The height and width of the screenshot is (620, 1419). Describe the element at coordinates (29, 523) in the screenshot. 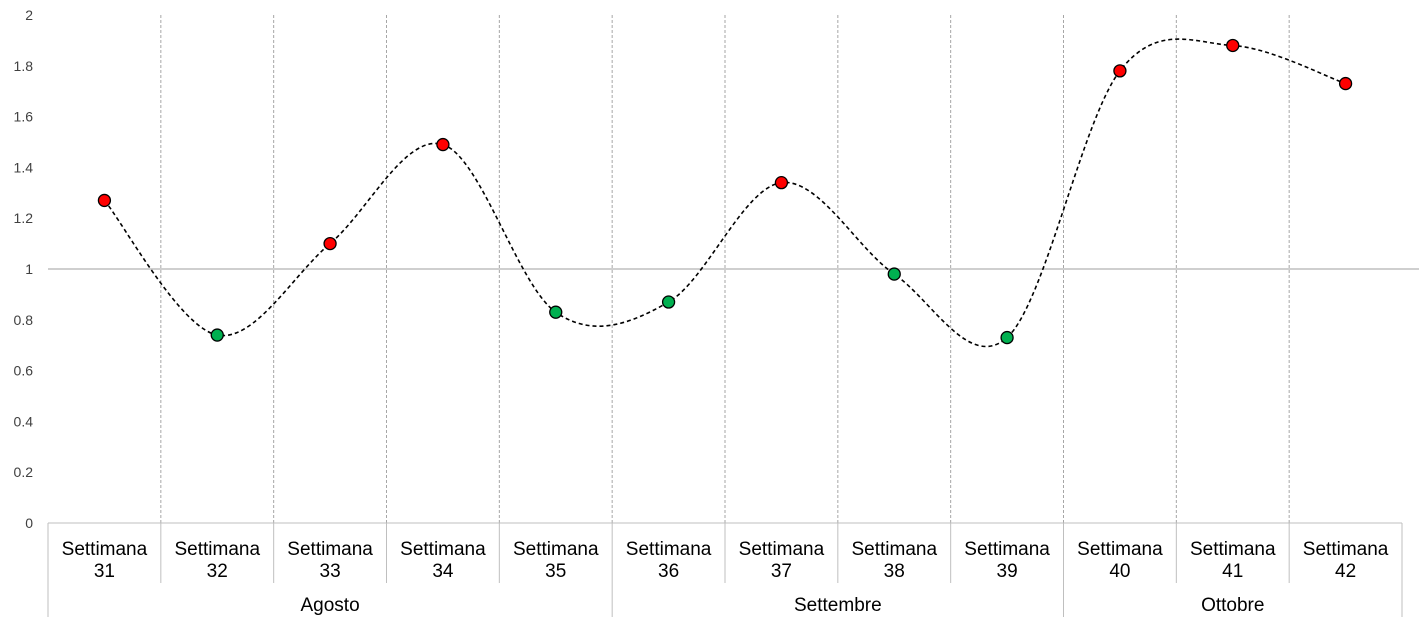

I see `y-tick-label: 0` at that location.